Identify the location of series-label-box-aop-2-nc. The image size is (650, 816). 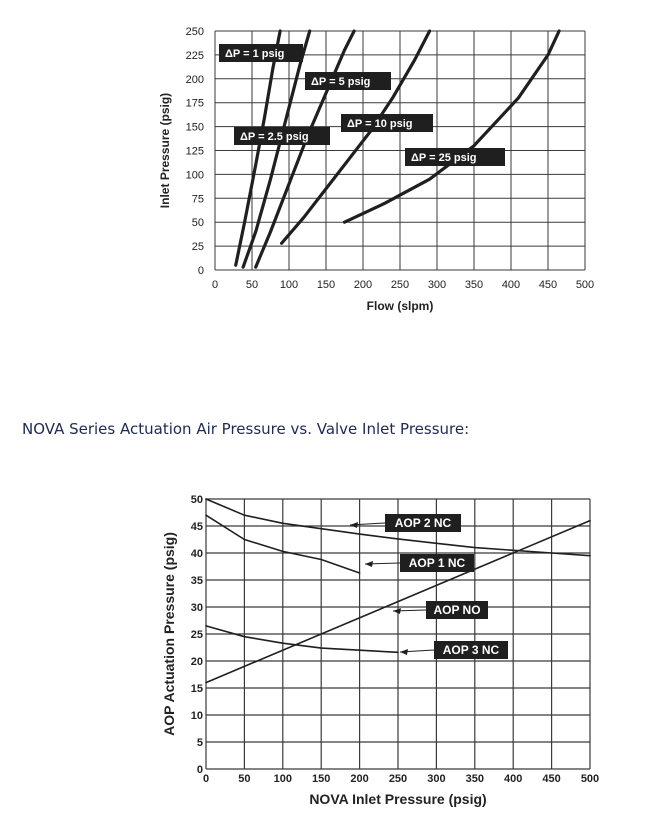
(423, 523).